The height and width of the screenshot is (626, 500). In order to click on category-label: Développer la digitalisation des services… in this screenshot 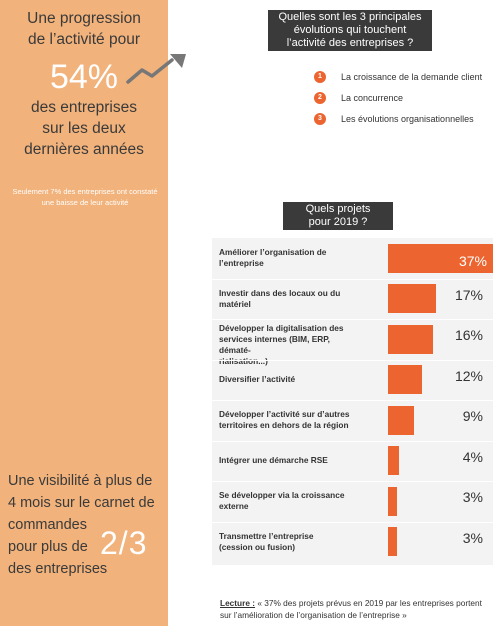, I will do `click(281, 344)`.